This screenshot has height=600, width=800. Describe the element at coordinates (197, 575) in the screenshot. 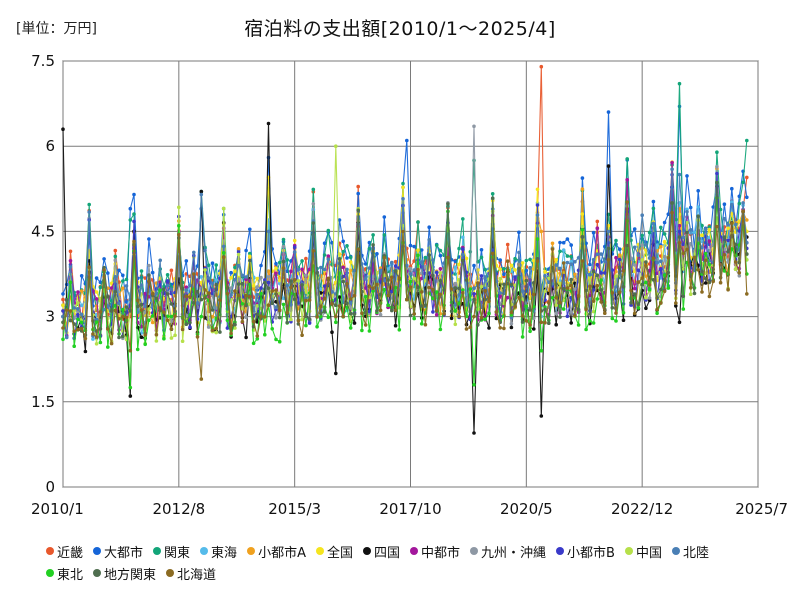

I see `legend-label: 北海道` at that location.